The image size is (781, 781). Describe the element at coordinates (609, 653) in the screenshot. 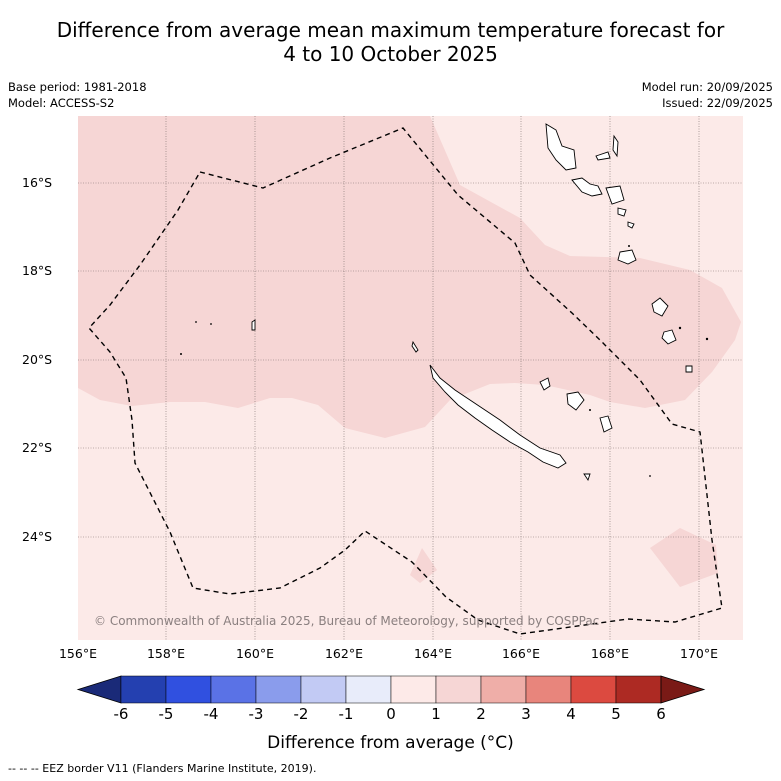

I see `lon-label-6: 168°E` at that location.